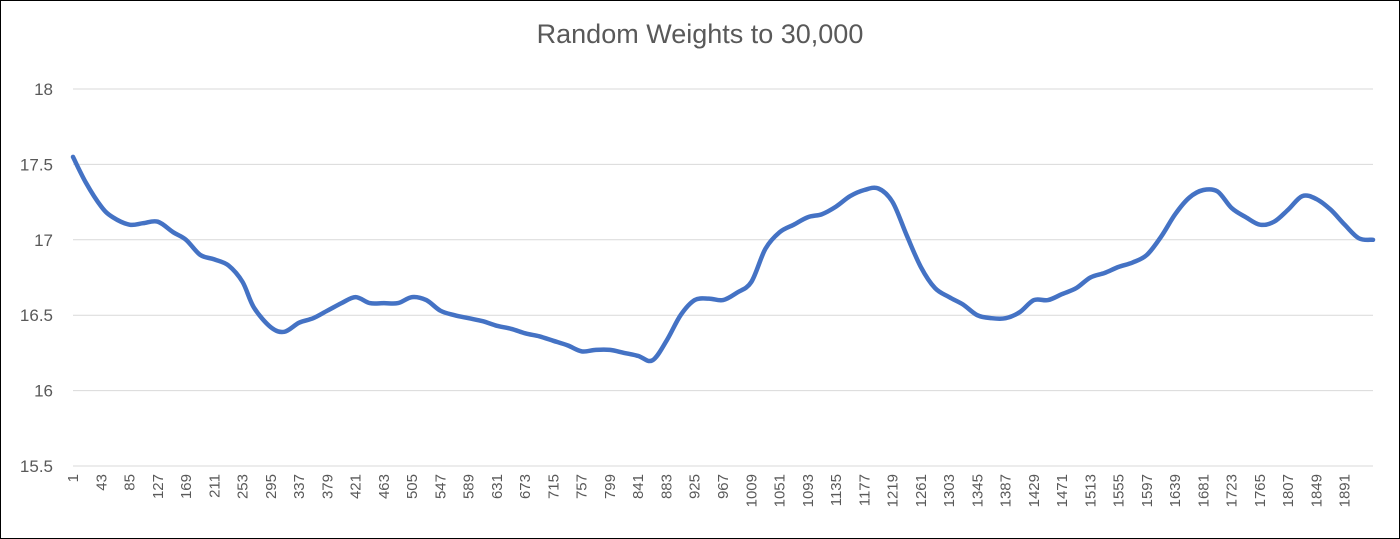  Describe the element at coordinates (723, 486) in the screenshot. I see `x-tick-label: 967` at that location.